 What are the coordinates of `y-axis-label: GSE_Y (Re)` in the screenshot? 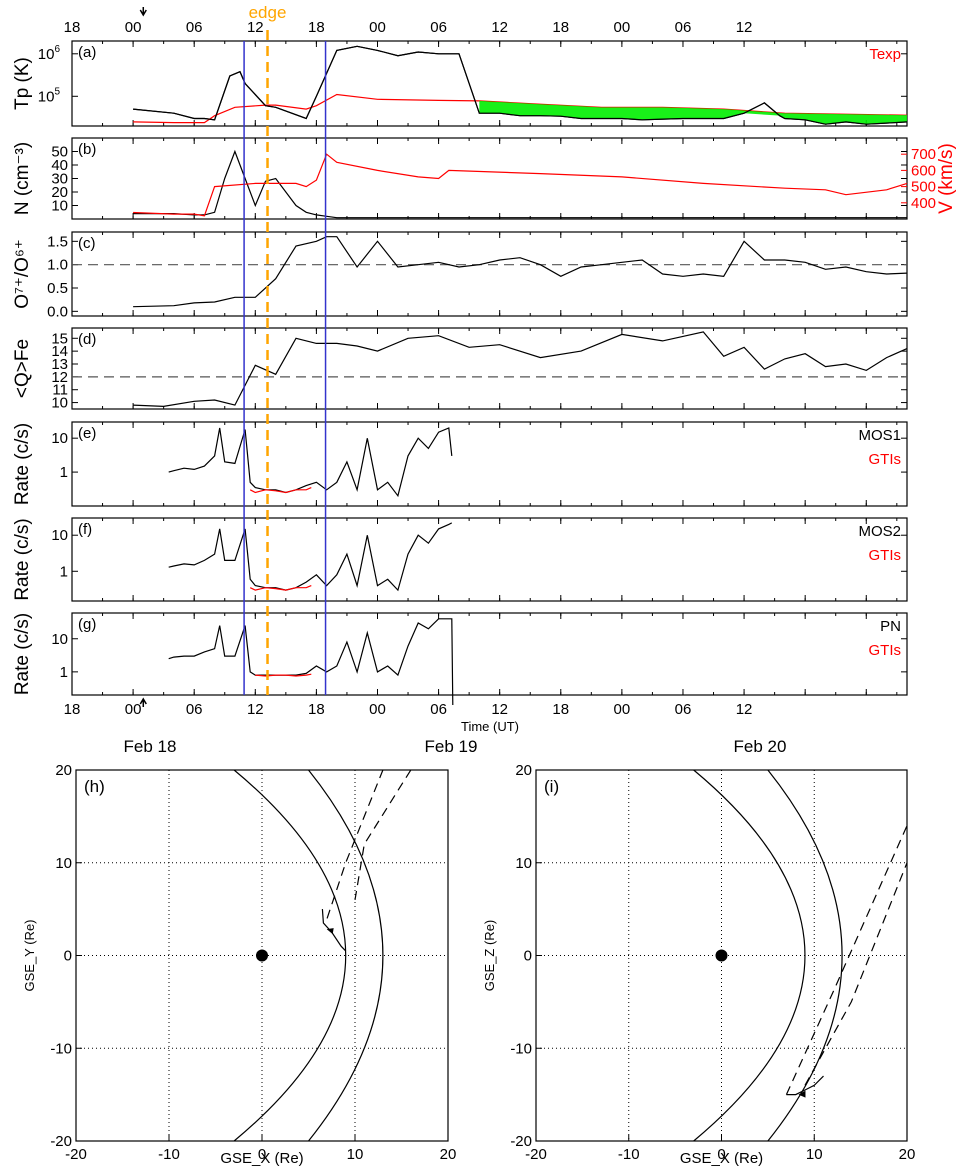 It's located at (29, 955).